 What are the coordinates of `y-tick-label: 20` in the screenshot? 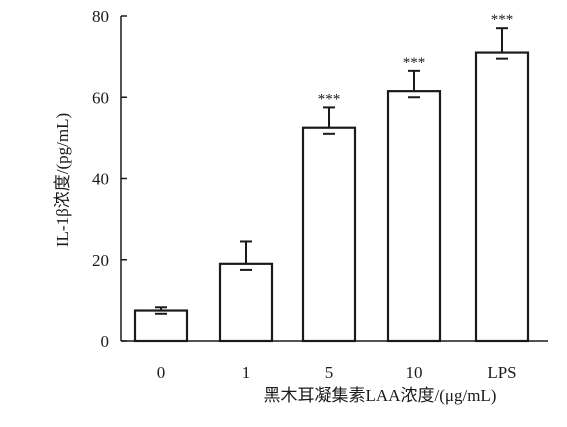 It's located at (100, 260).